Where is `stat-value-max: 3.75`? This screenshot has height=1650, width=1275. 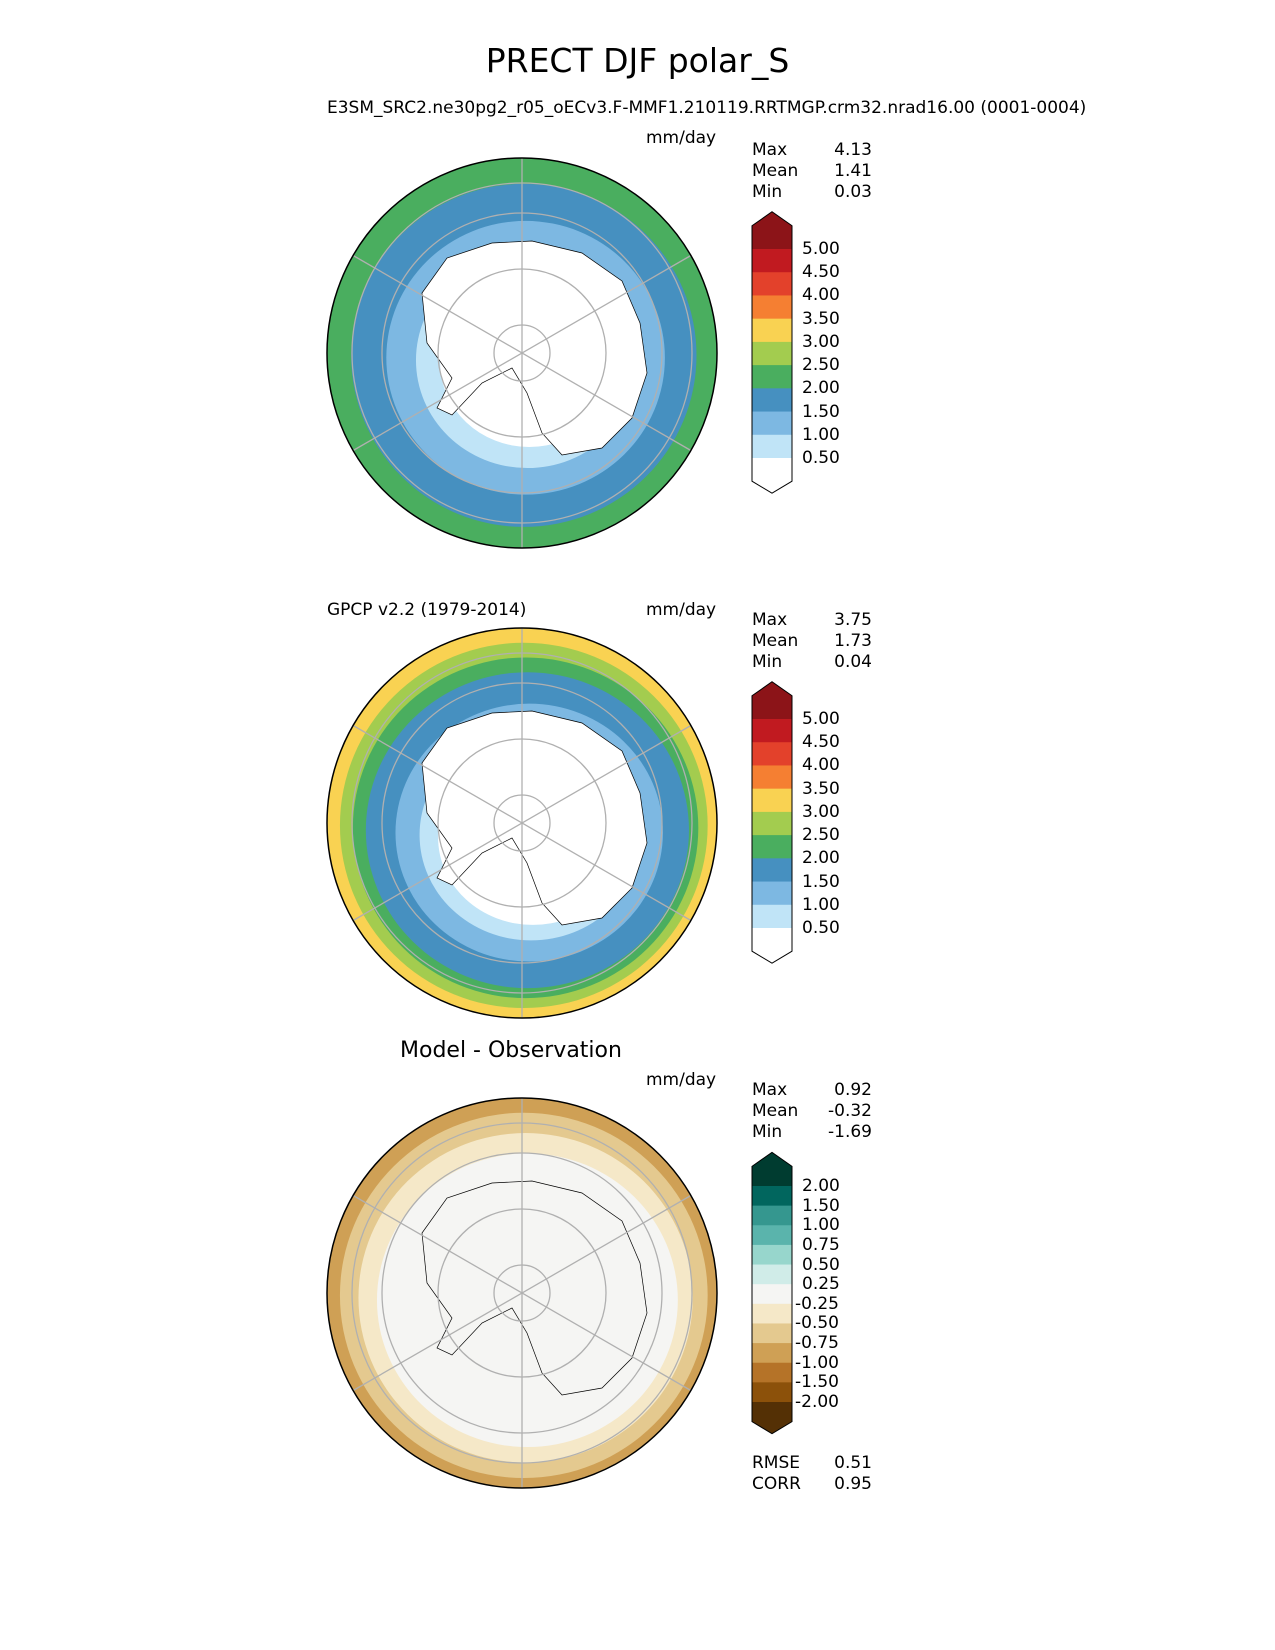
stat-value-max: 3.75 is located at coordinates (853, 620).